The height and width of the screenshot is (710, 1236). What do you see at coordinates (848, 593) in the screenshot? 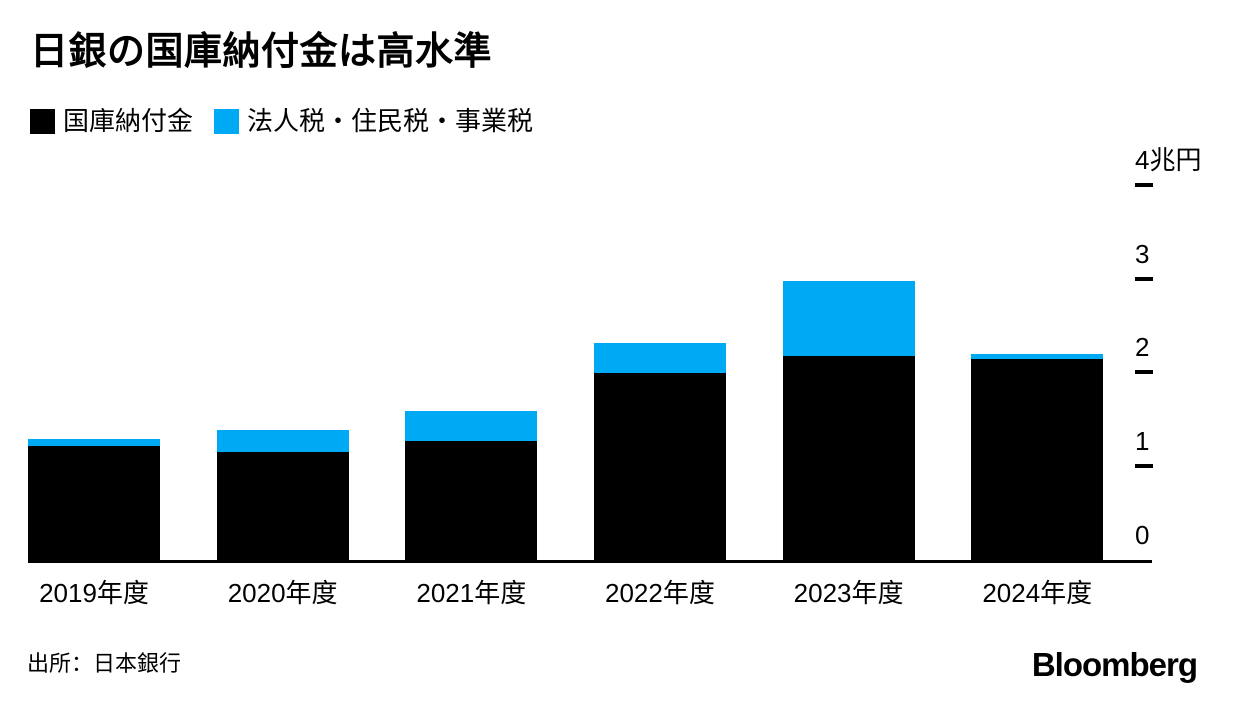
I see `x-axis-label: 2023年度` at bounding box center [848, 593].